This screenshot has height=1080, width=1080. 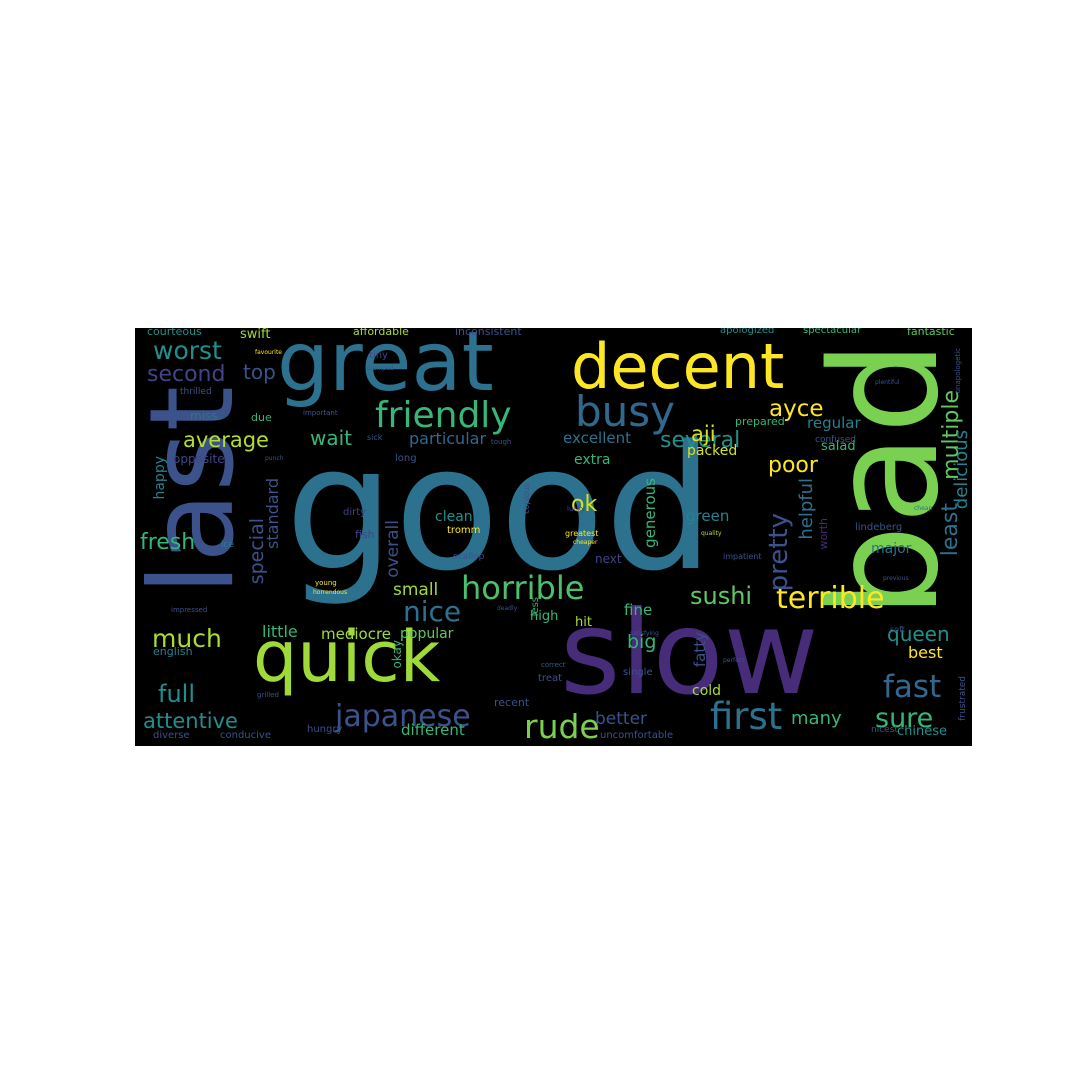 What do you see at coordinates (830, 598) in the screenshot?
I see `word-terrible: terrible` at bounding box center [830, 598].